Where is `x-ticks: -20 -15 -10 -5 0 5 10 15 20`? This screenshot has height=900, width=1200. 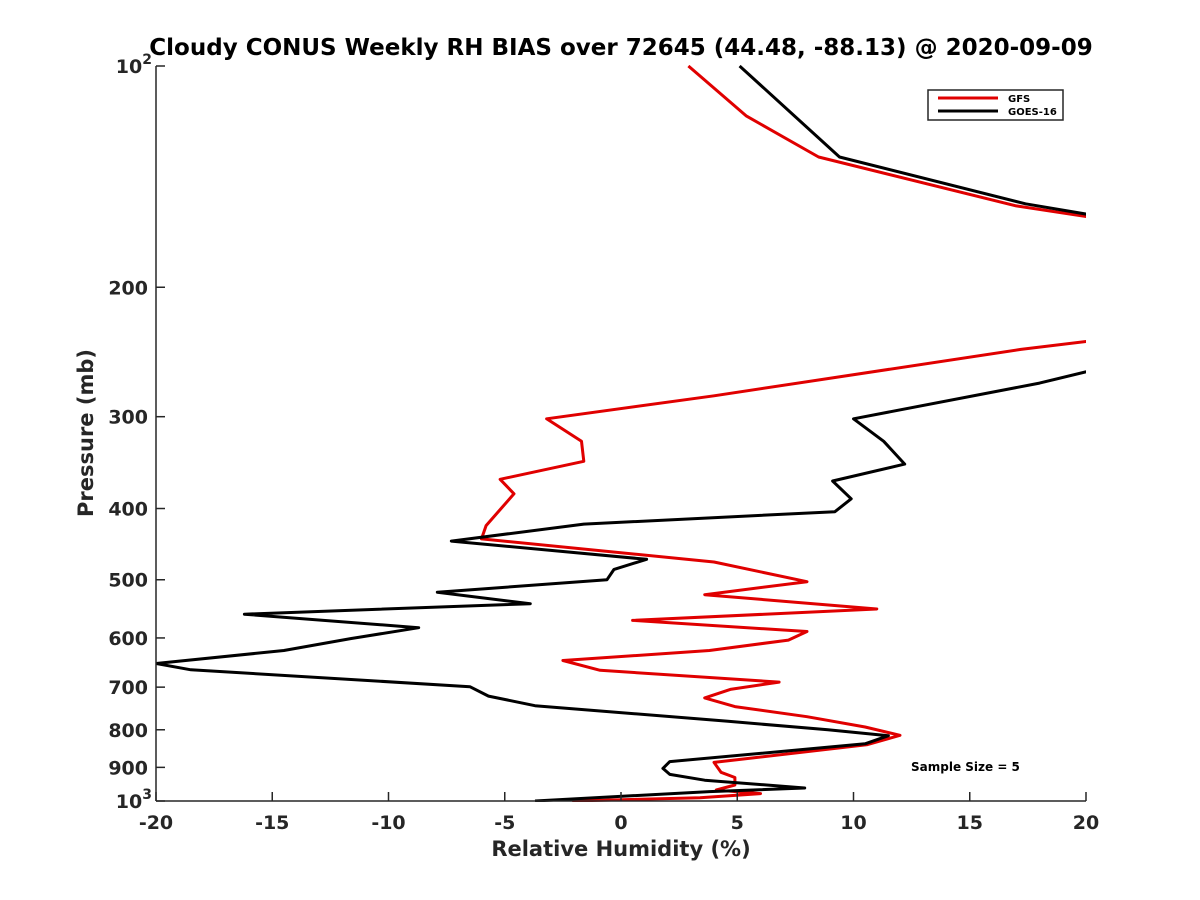 x-ticks: -20 -15 -10 -5 0 5 10 15 20 is located at coordinates (619, 813).